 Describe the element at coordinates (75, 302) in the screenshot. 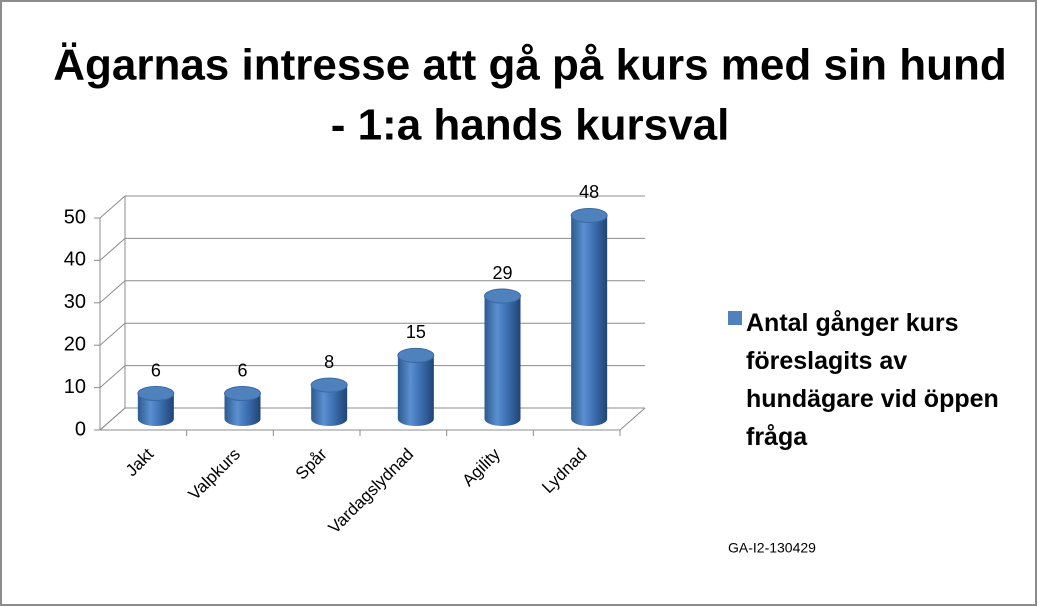

I see `y-tick-label: 30` at that location.